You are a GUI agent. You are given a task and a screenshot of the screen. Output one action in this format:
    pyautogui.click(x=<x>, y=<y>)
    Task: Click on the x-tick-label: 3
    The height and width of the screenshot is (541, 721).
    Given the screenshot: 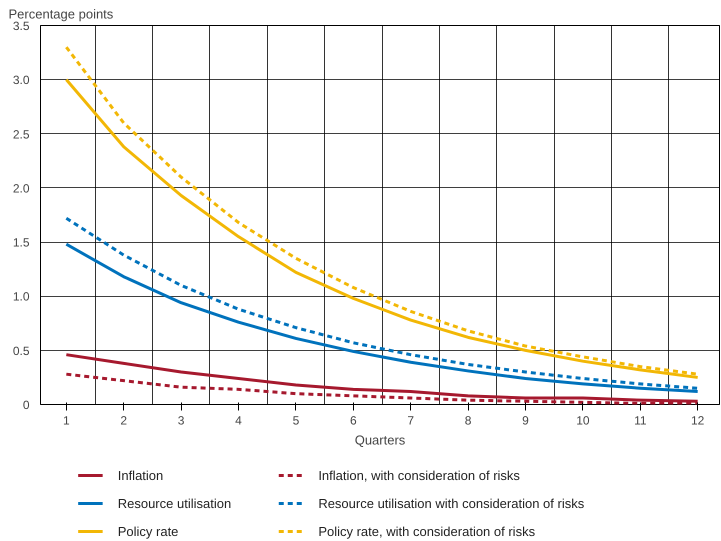 What is the action you would take?
    pyautogui.click(x=181, y=421)
    